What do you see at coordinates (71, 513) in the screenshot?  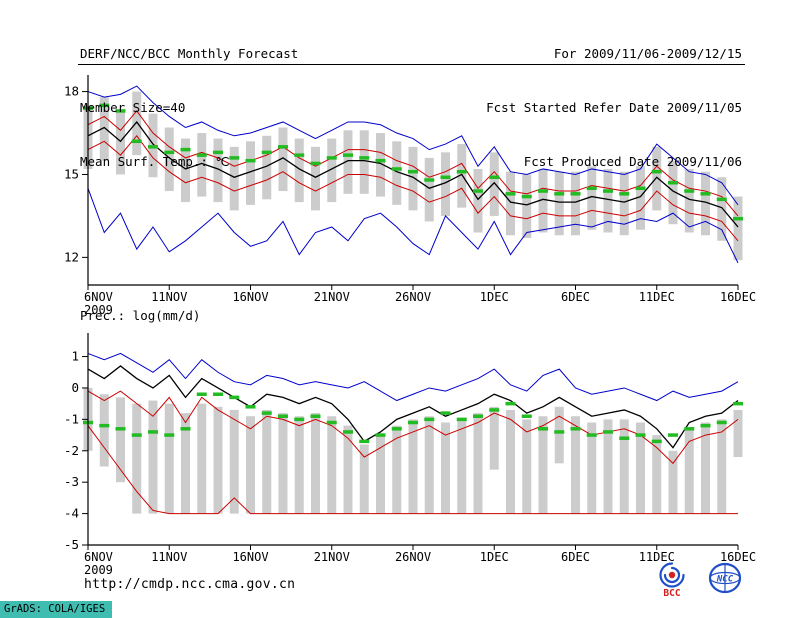 I see `svg-text: -4` at bounding box center [71, 513].